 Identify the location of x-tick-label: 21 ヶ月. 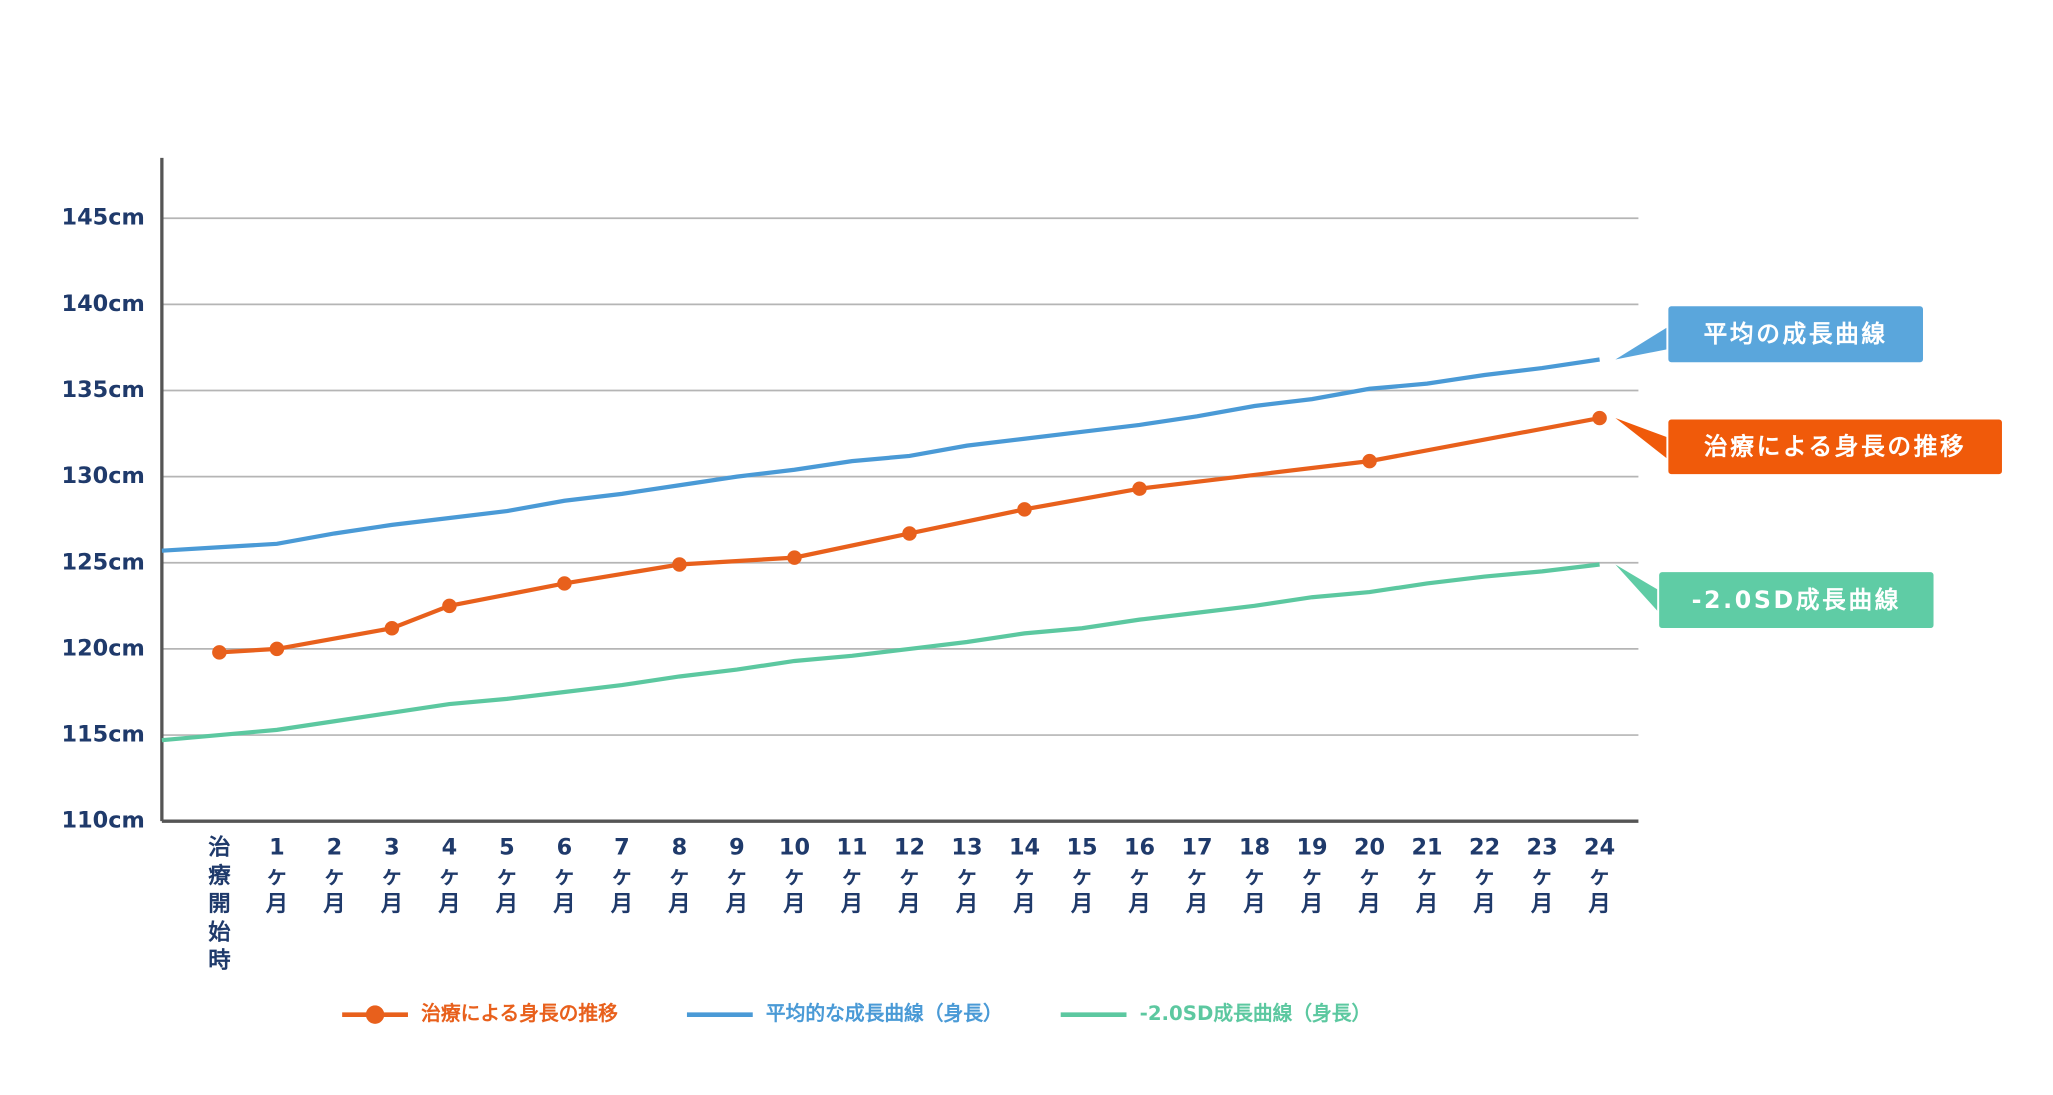
(1427, 875).